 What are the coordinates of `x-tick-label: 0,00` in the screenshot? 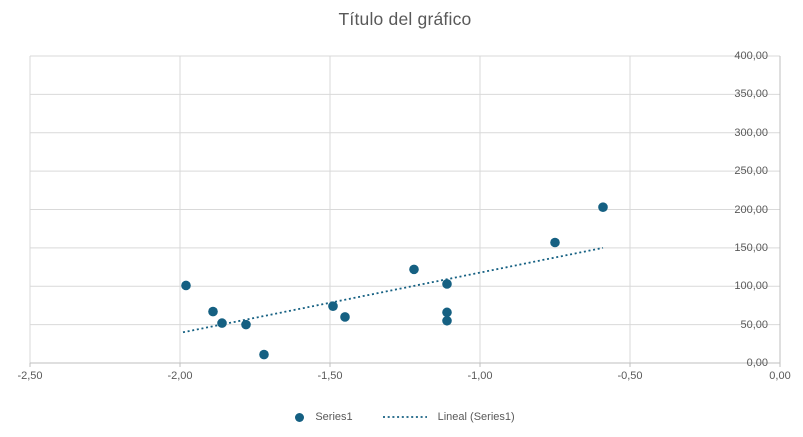 It's located at (780, 376).